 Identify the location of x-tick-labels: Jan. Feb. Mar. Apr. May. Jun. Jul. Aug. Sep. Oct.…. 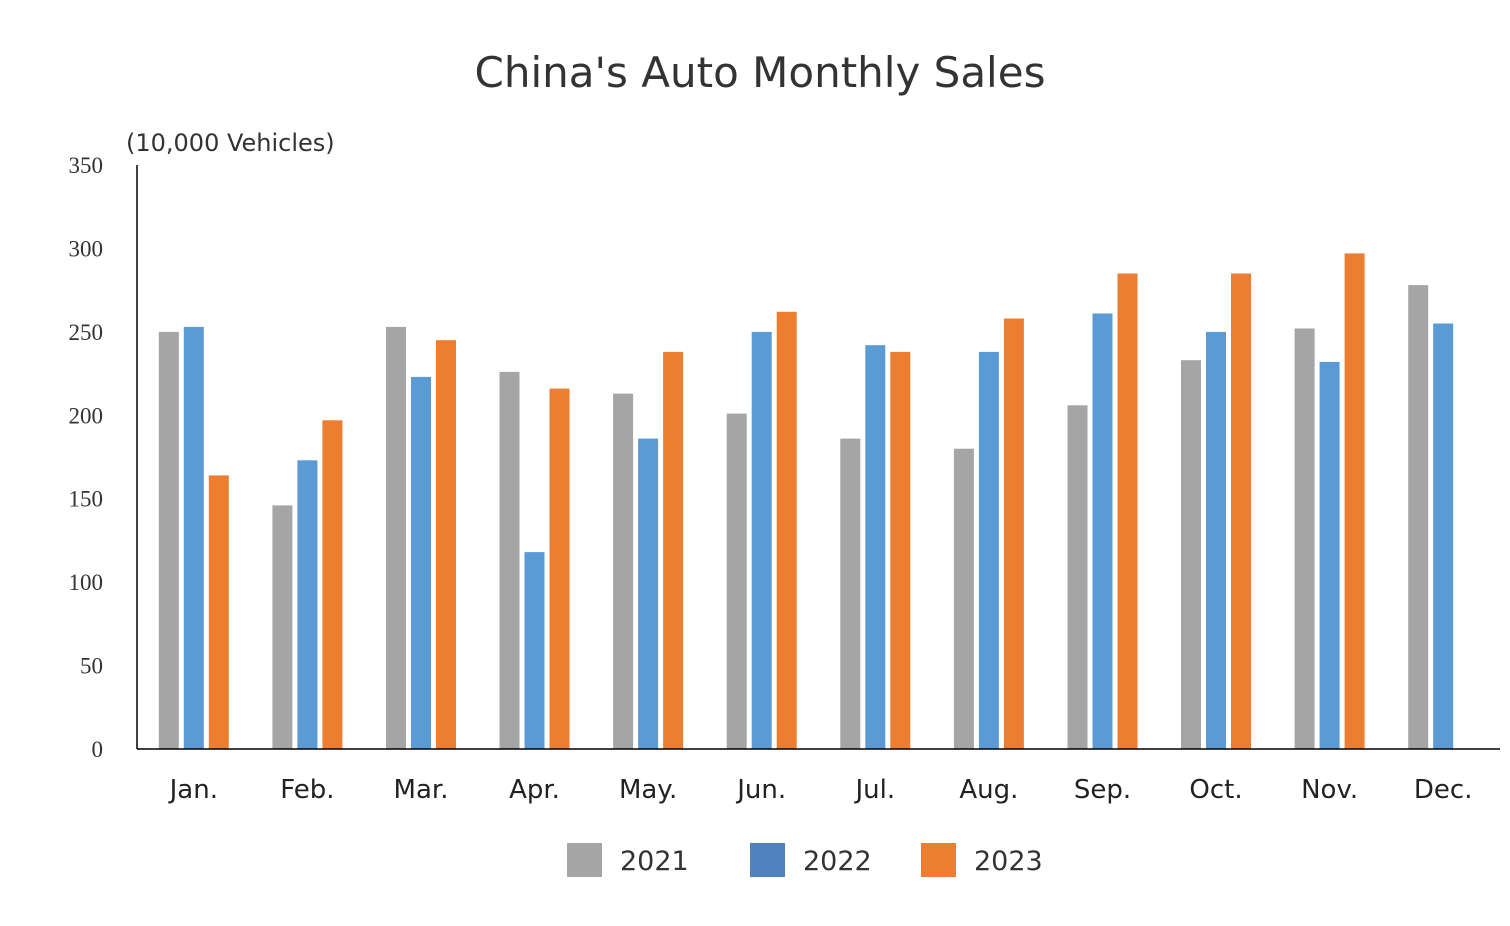
(820, 790).